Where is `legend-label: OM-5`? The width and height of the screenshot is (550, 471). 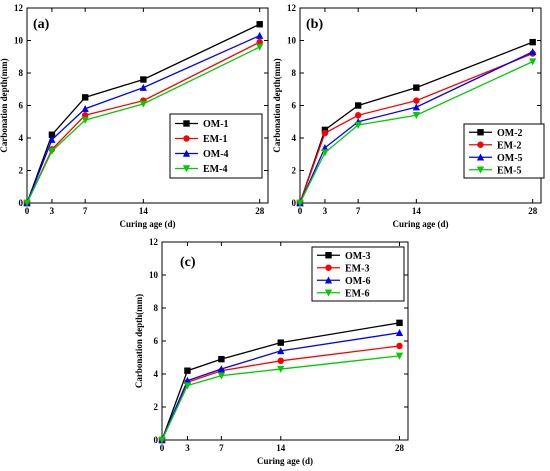
legend-label: OM-5 is located at coordinates (510, 158).